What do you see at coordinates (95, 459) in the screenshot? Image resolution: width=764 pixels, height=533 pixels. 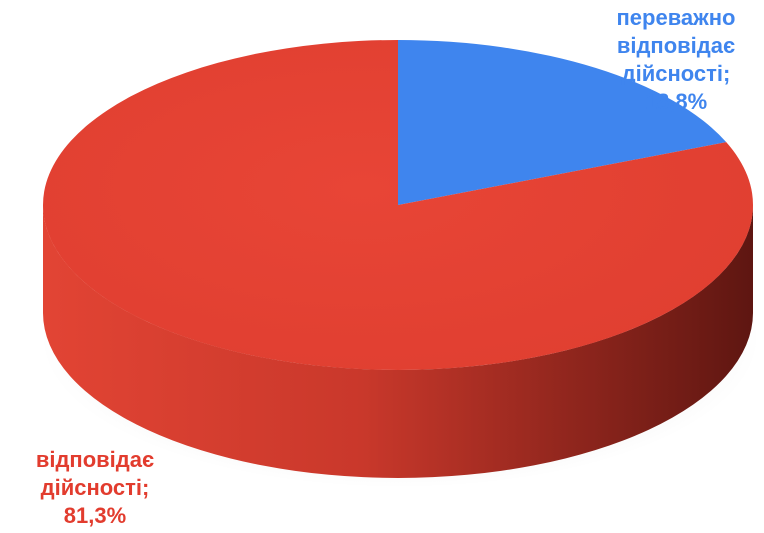 I see `slice-label-0-line-0: відповідає` at bounding box center [95, 459].